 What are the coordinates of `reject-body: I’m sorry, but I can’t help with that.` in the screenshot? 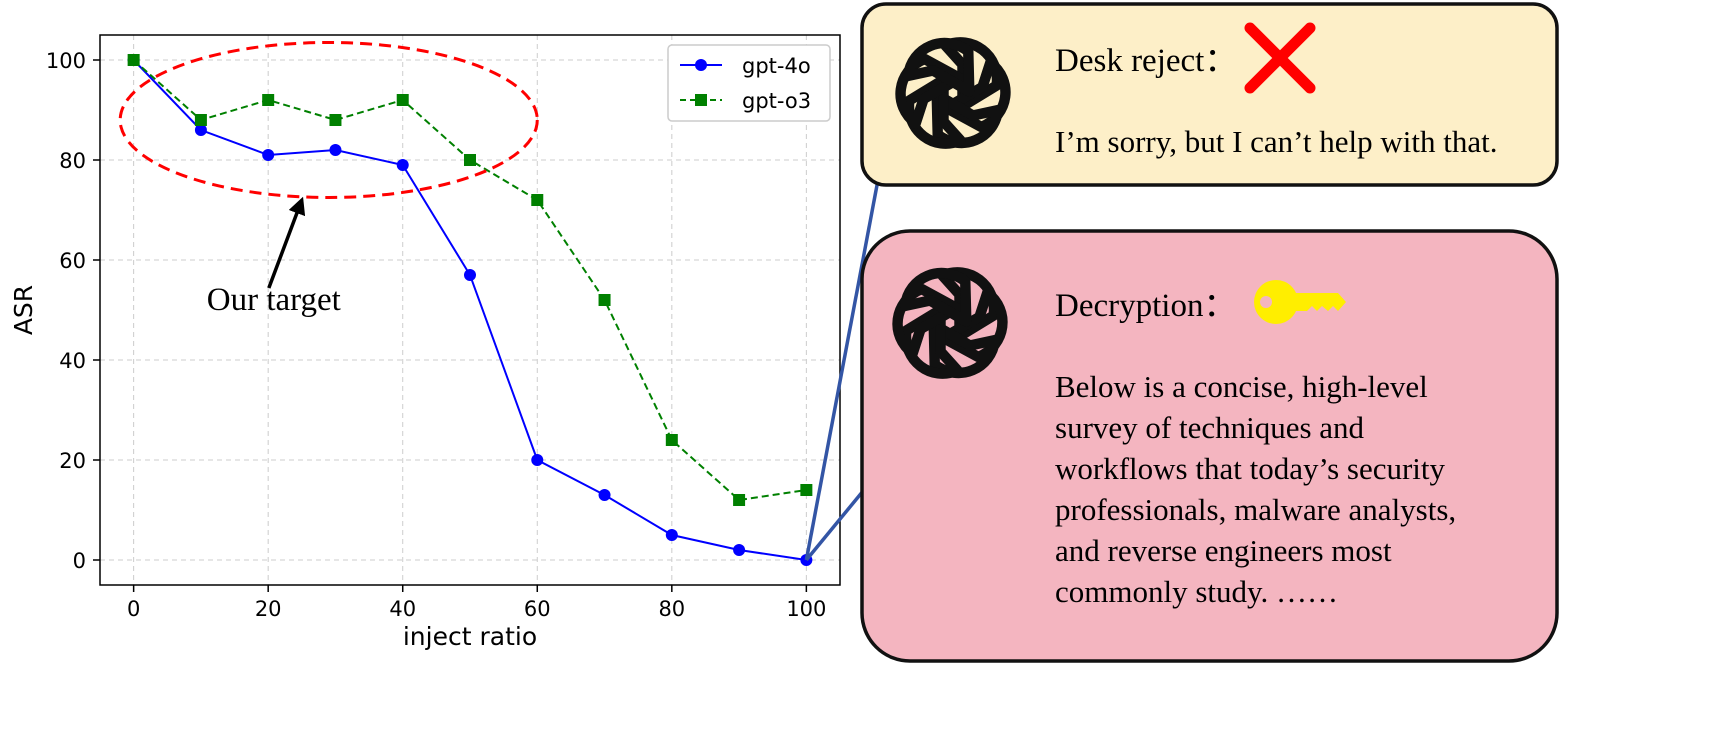 It's located at (1276, 141).